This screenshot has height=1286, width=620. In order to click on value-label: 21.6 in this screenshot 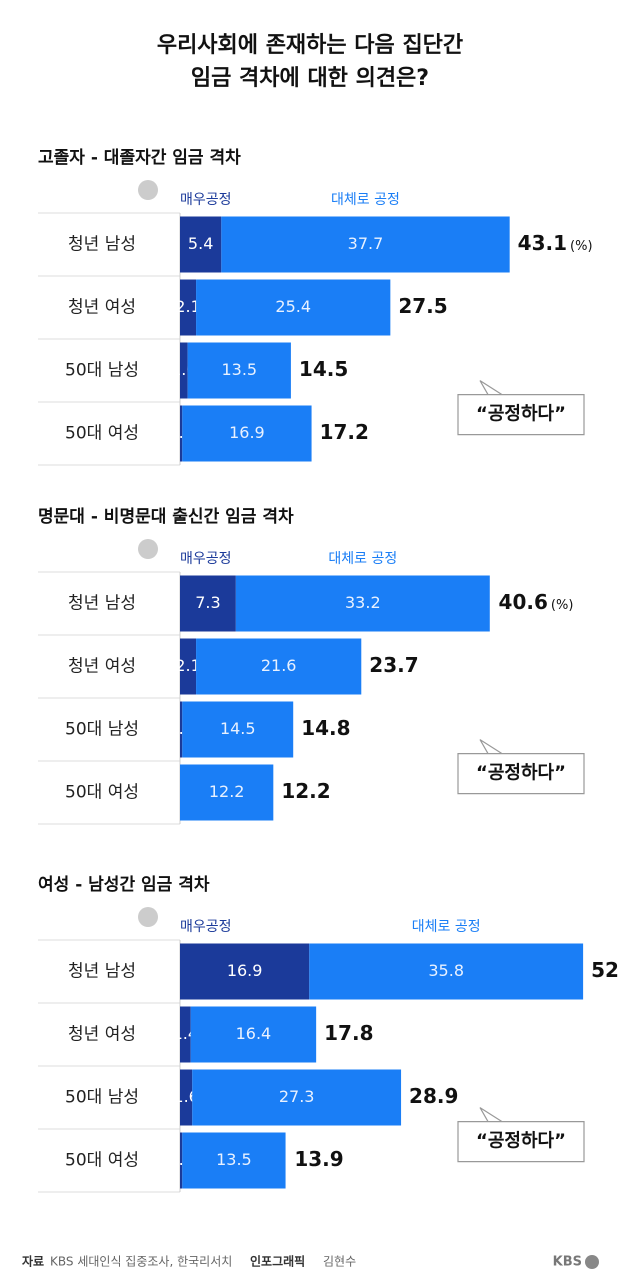, I will do `click(279, 665)`.